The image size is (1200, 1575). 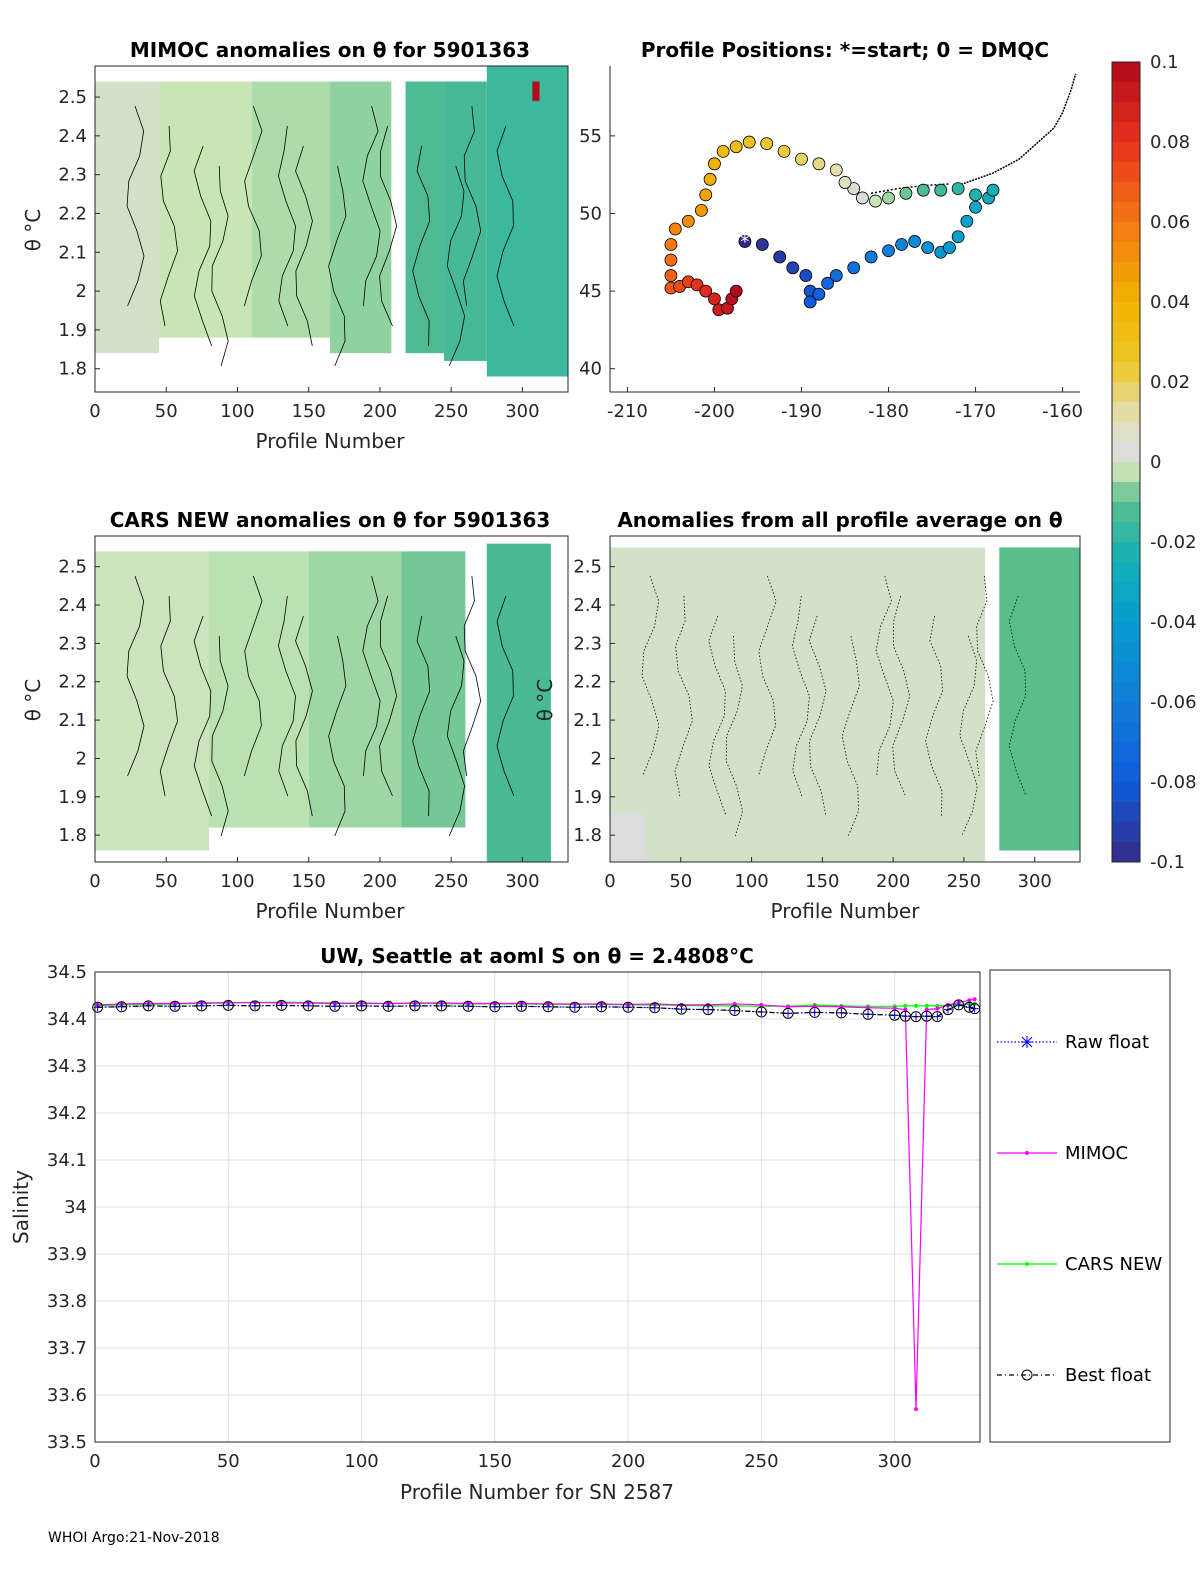 What do you see at coordinates (330, 50) in the screenshot?
I see `mimoc-title: MIMOC anomalies on θ for 5901363` at bounding box center [330, 50].